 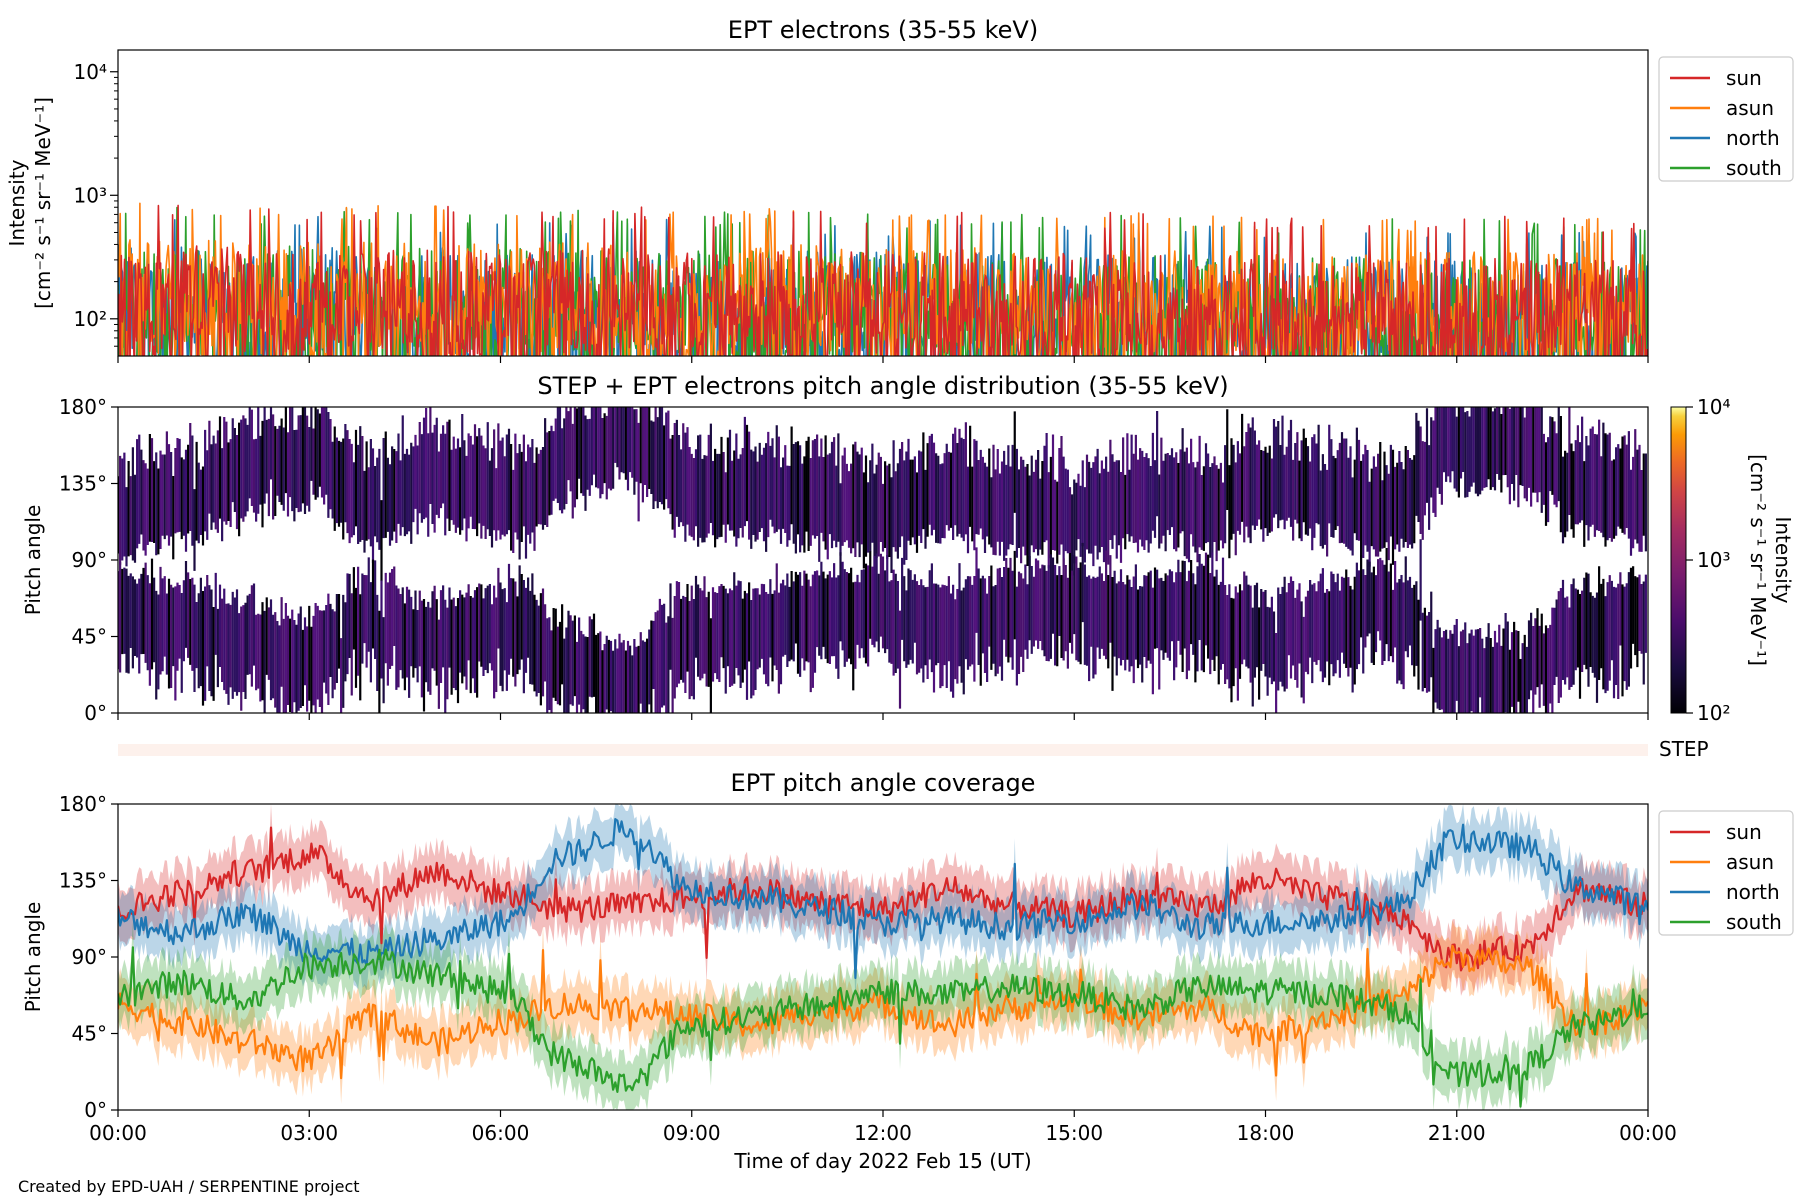 What do you see at coordinates (883, 30) in the screenshot?
I see `panel1-title: EPT electrons (35-55 keV)` at bounding box center [883, 30].